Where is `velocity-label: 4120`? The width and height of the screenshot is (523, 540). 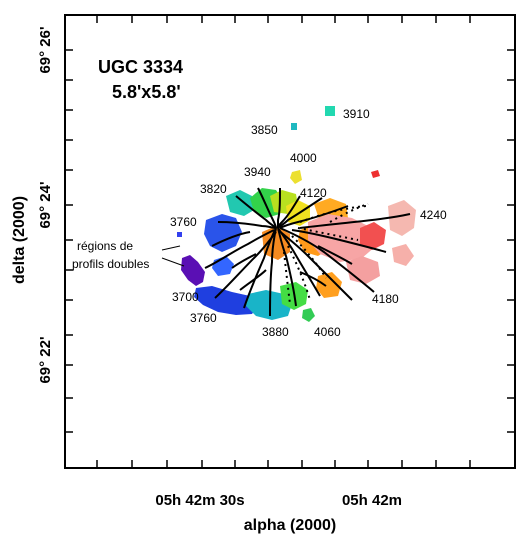
velocity-label: 4120 is located at coordinates (313, 193).